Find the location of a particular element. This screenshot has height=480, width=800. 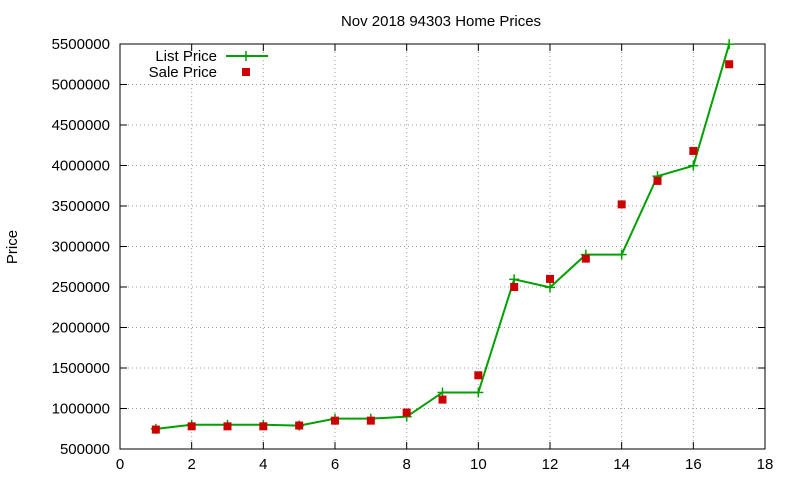

y-tick-label: 1000000 is located at coordinates (81, 409).